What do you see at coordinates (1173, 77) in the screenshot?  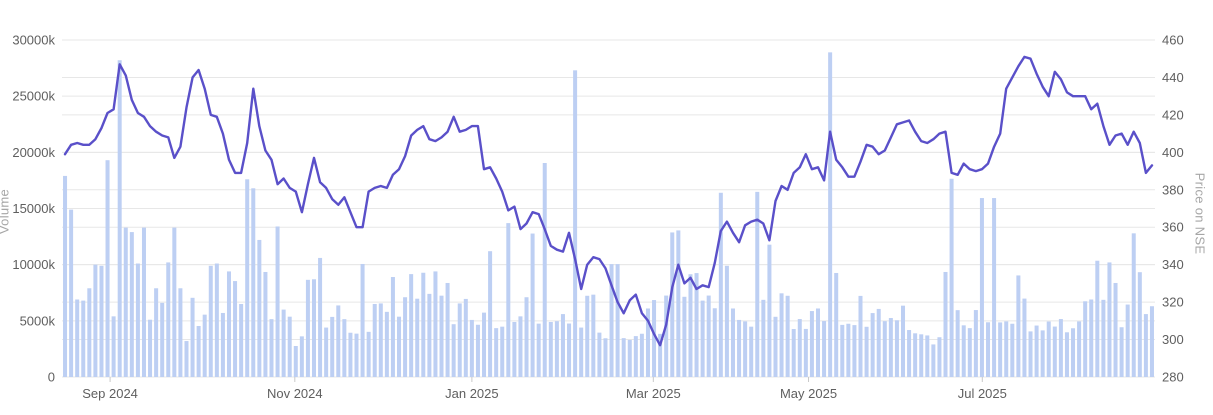 I see `price-tick-label: 440` at bounding box center [1173, 77].